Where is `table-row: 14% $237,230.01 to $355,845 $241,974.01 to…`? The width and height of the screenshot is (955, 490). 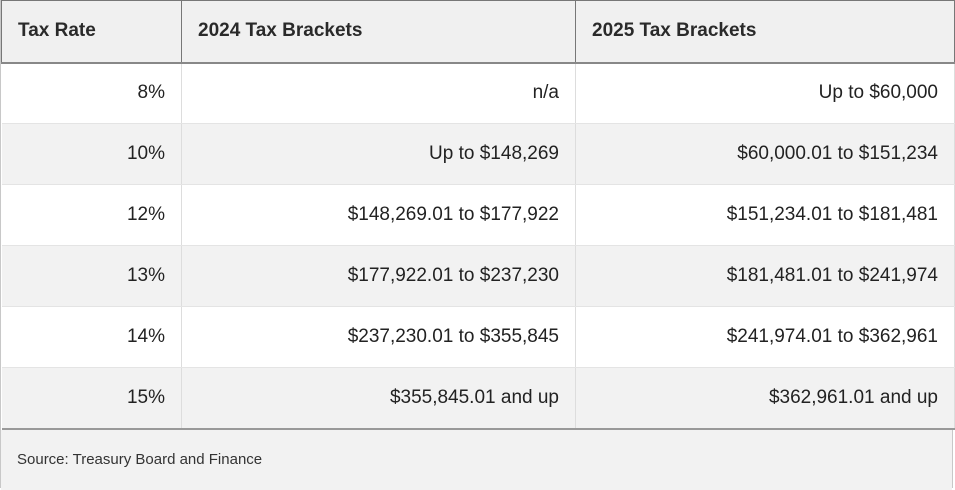
table-row: 14% $237,230.01 to $355,845 $241,974.01 to… is located at coordinates (478, 337).